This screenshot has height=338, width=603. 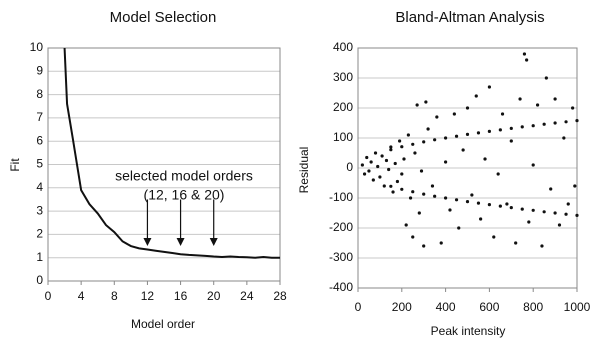 I want to click on y-tick-label: 0, so click(x=349, y=167).